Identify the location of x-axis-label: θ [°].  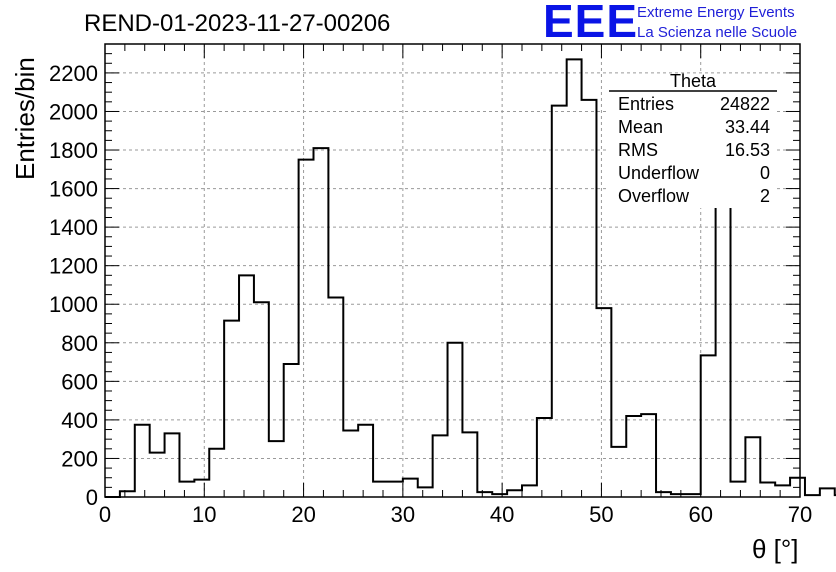
(775, 549).